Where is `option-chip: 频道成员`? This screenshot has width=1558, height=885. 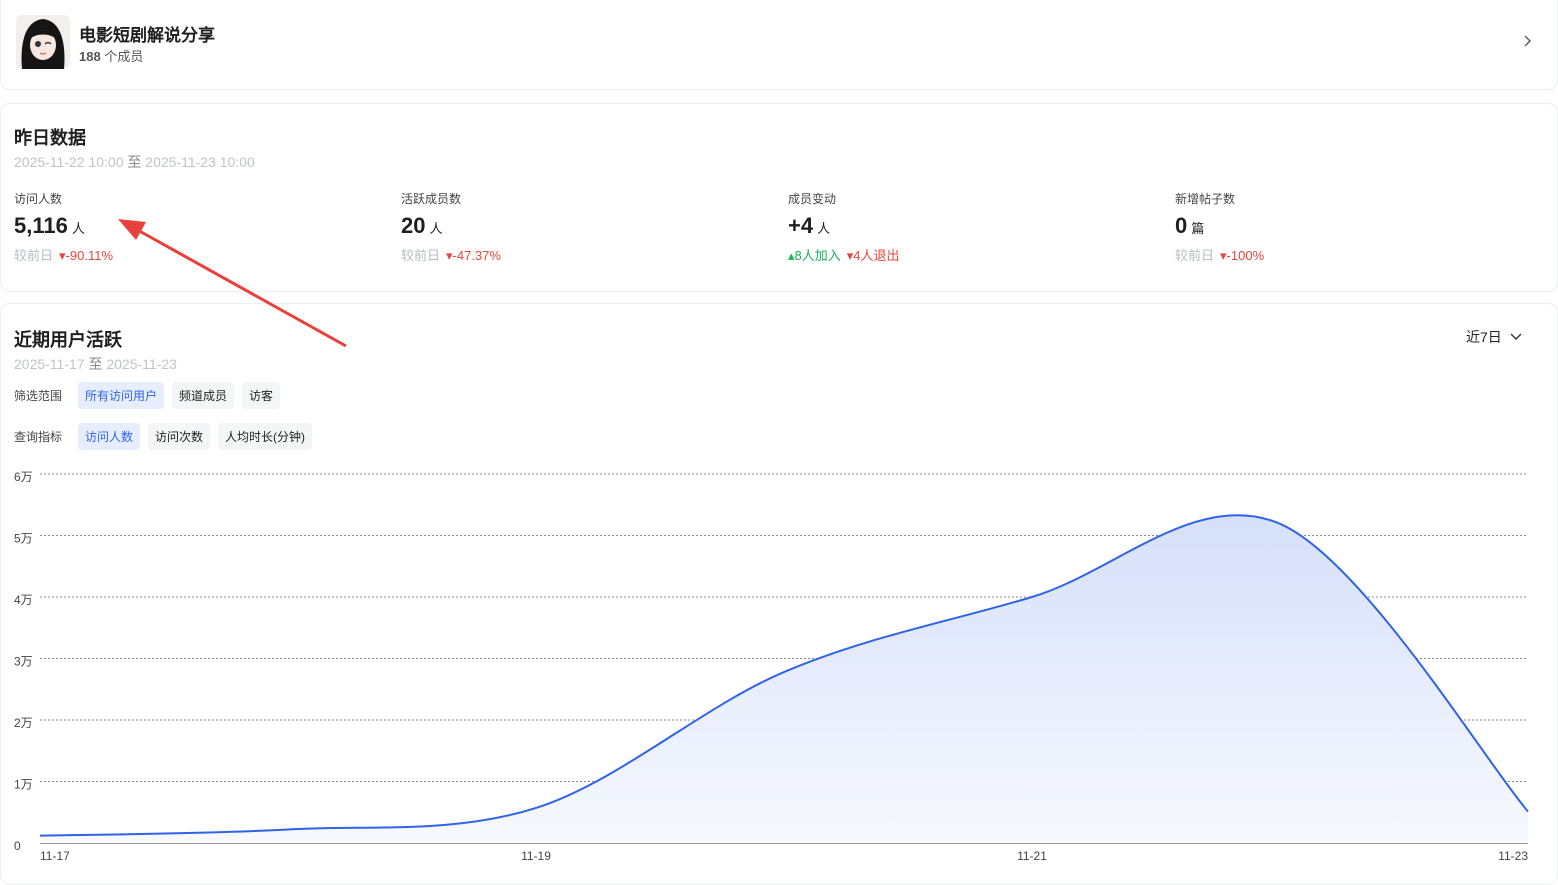
option-chip: 频道成员 is located at coordinates (203, 395).